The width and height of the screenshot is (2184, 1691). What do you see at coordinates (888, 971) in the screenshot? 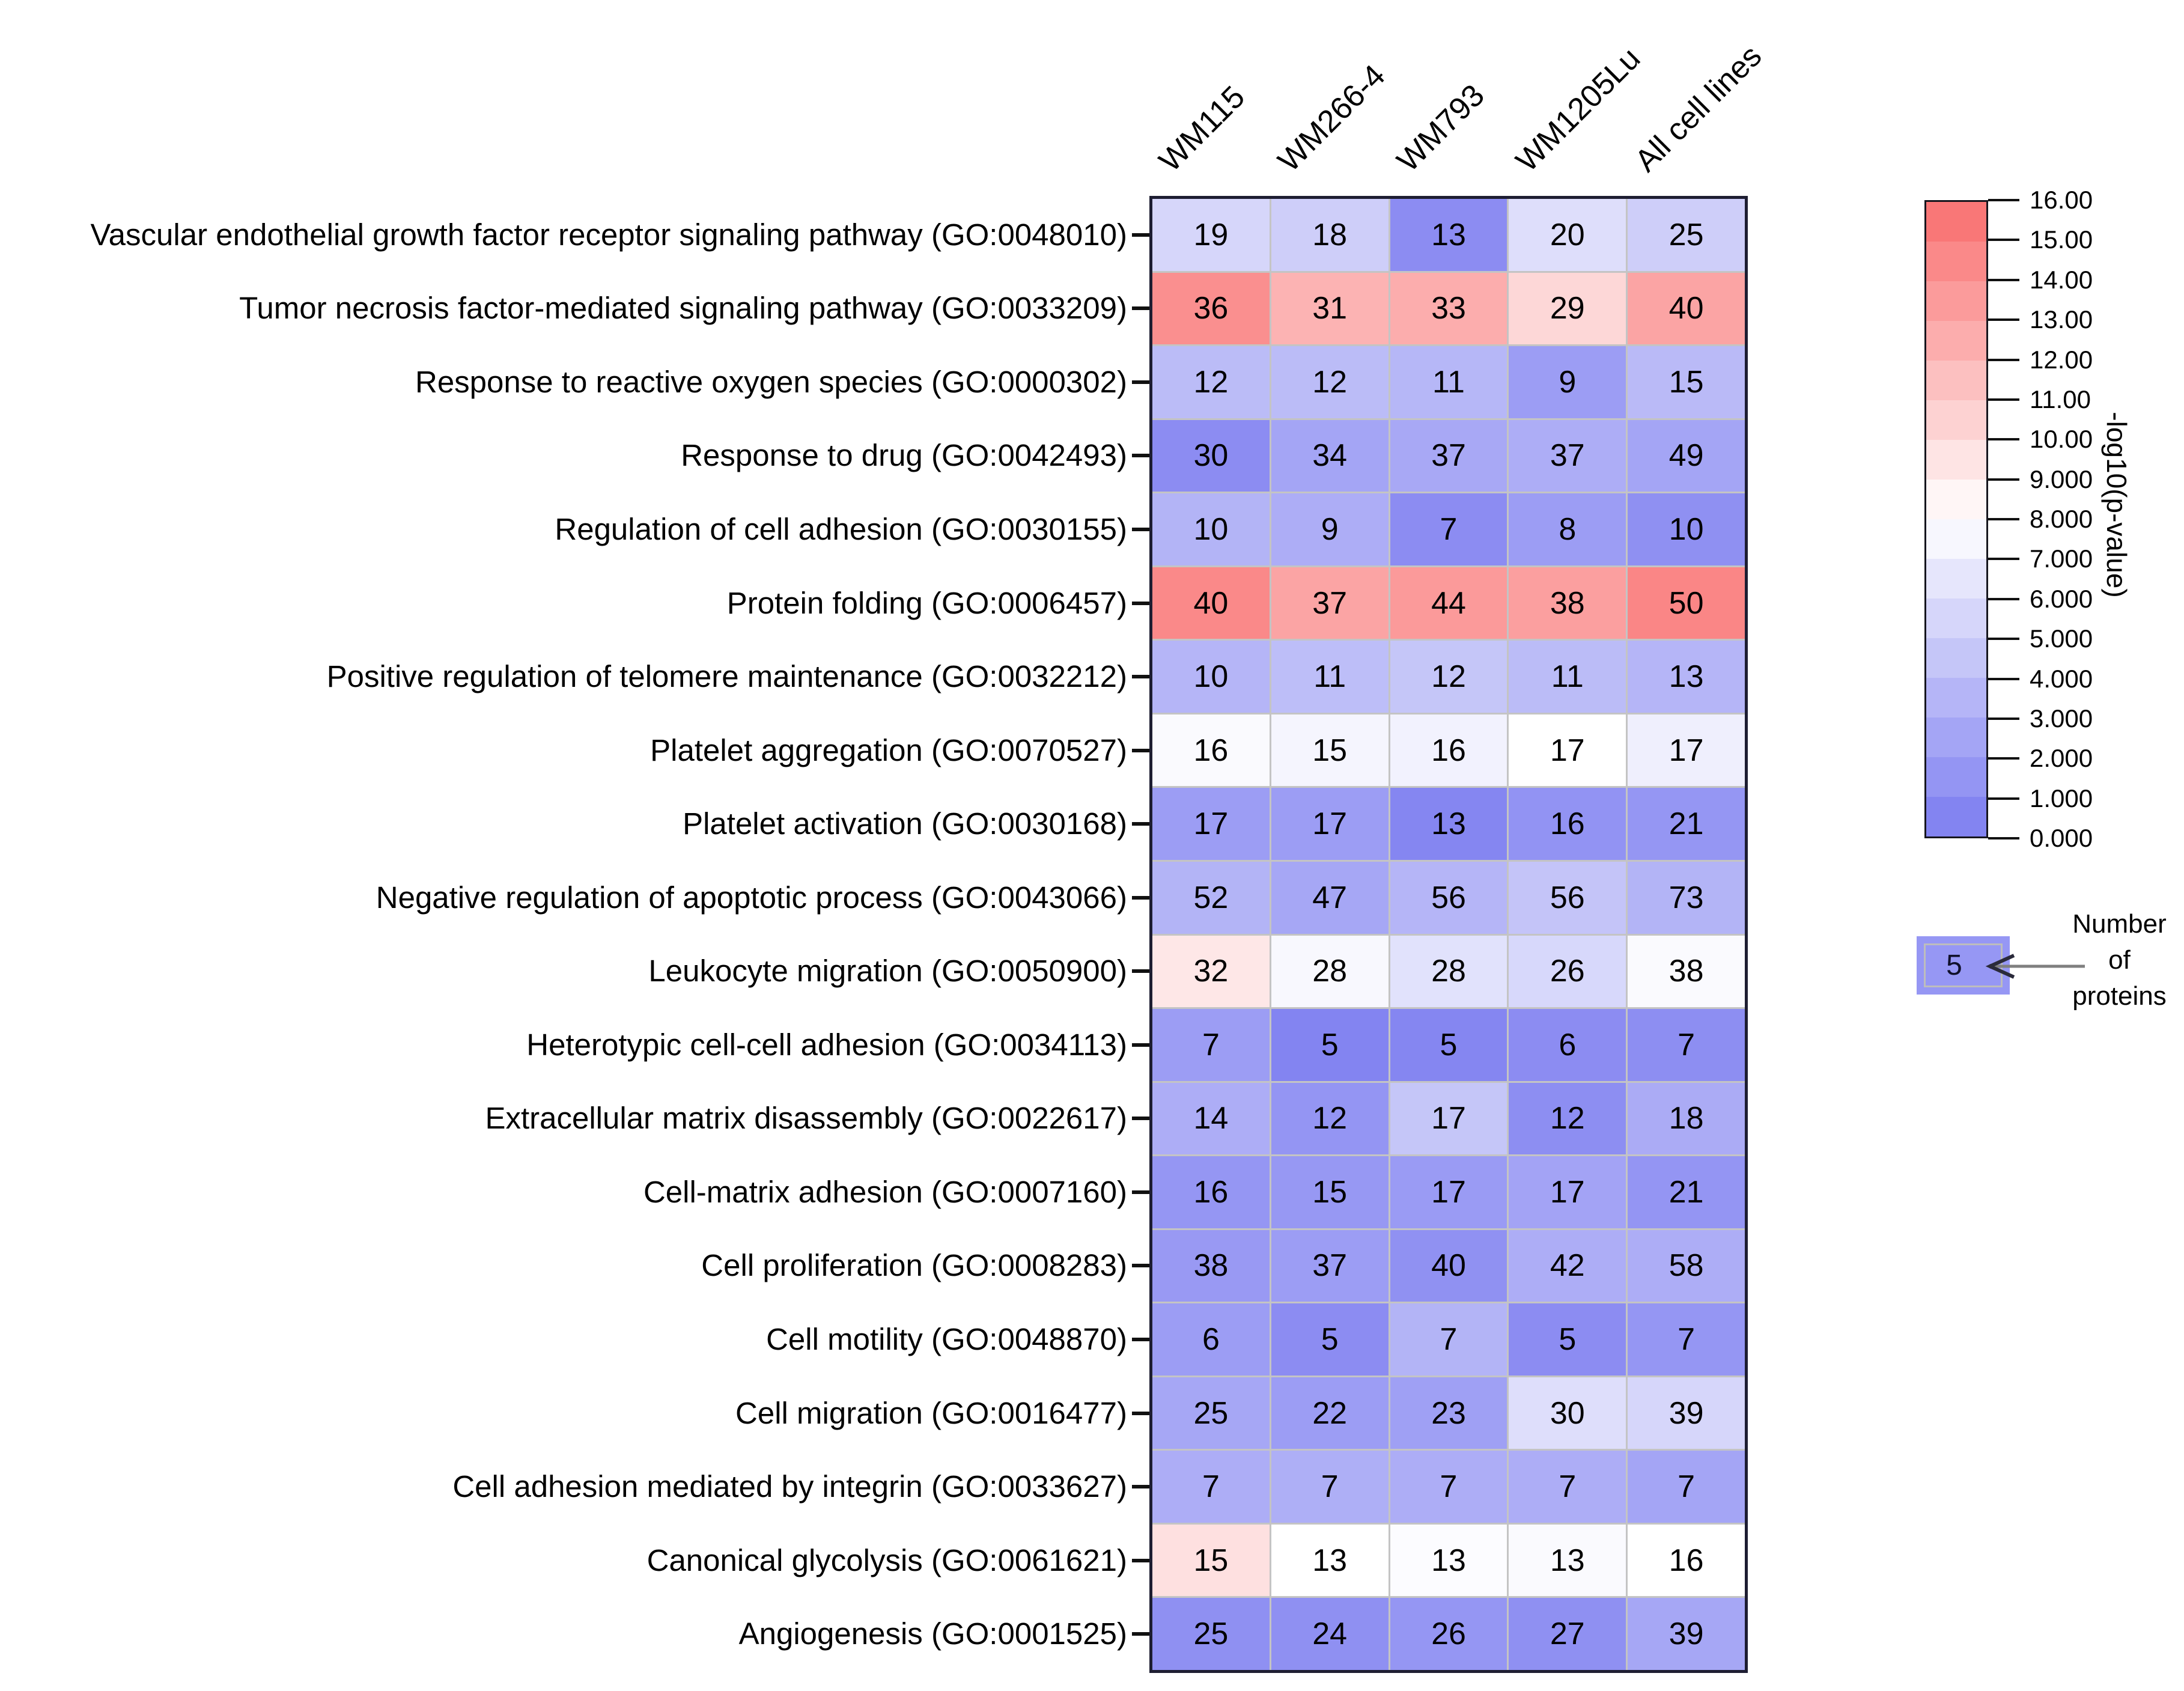
I see `row-label: Leukocyte migration (GO:0050900)` at bounding box center [888, 971].